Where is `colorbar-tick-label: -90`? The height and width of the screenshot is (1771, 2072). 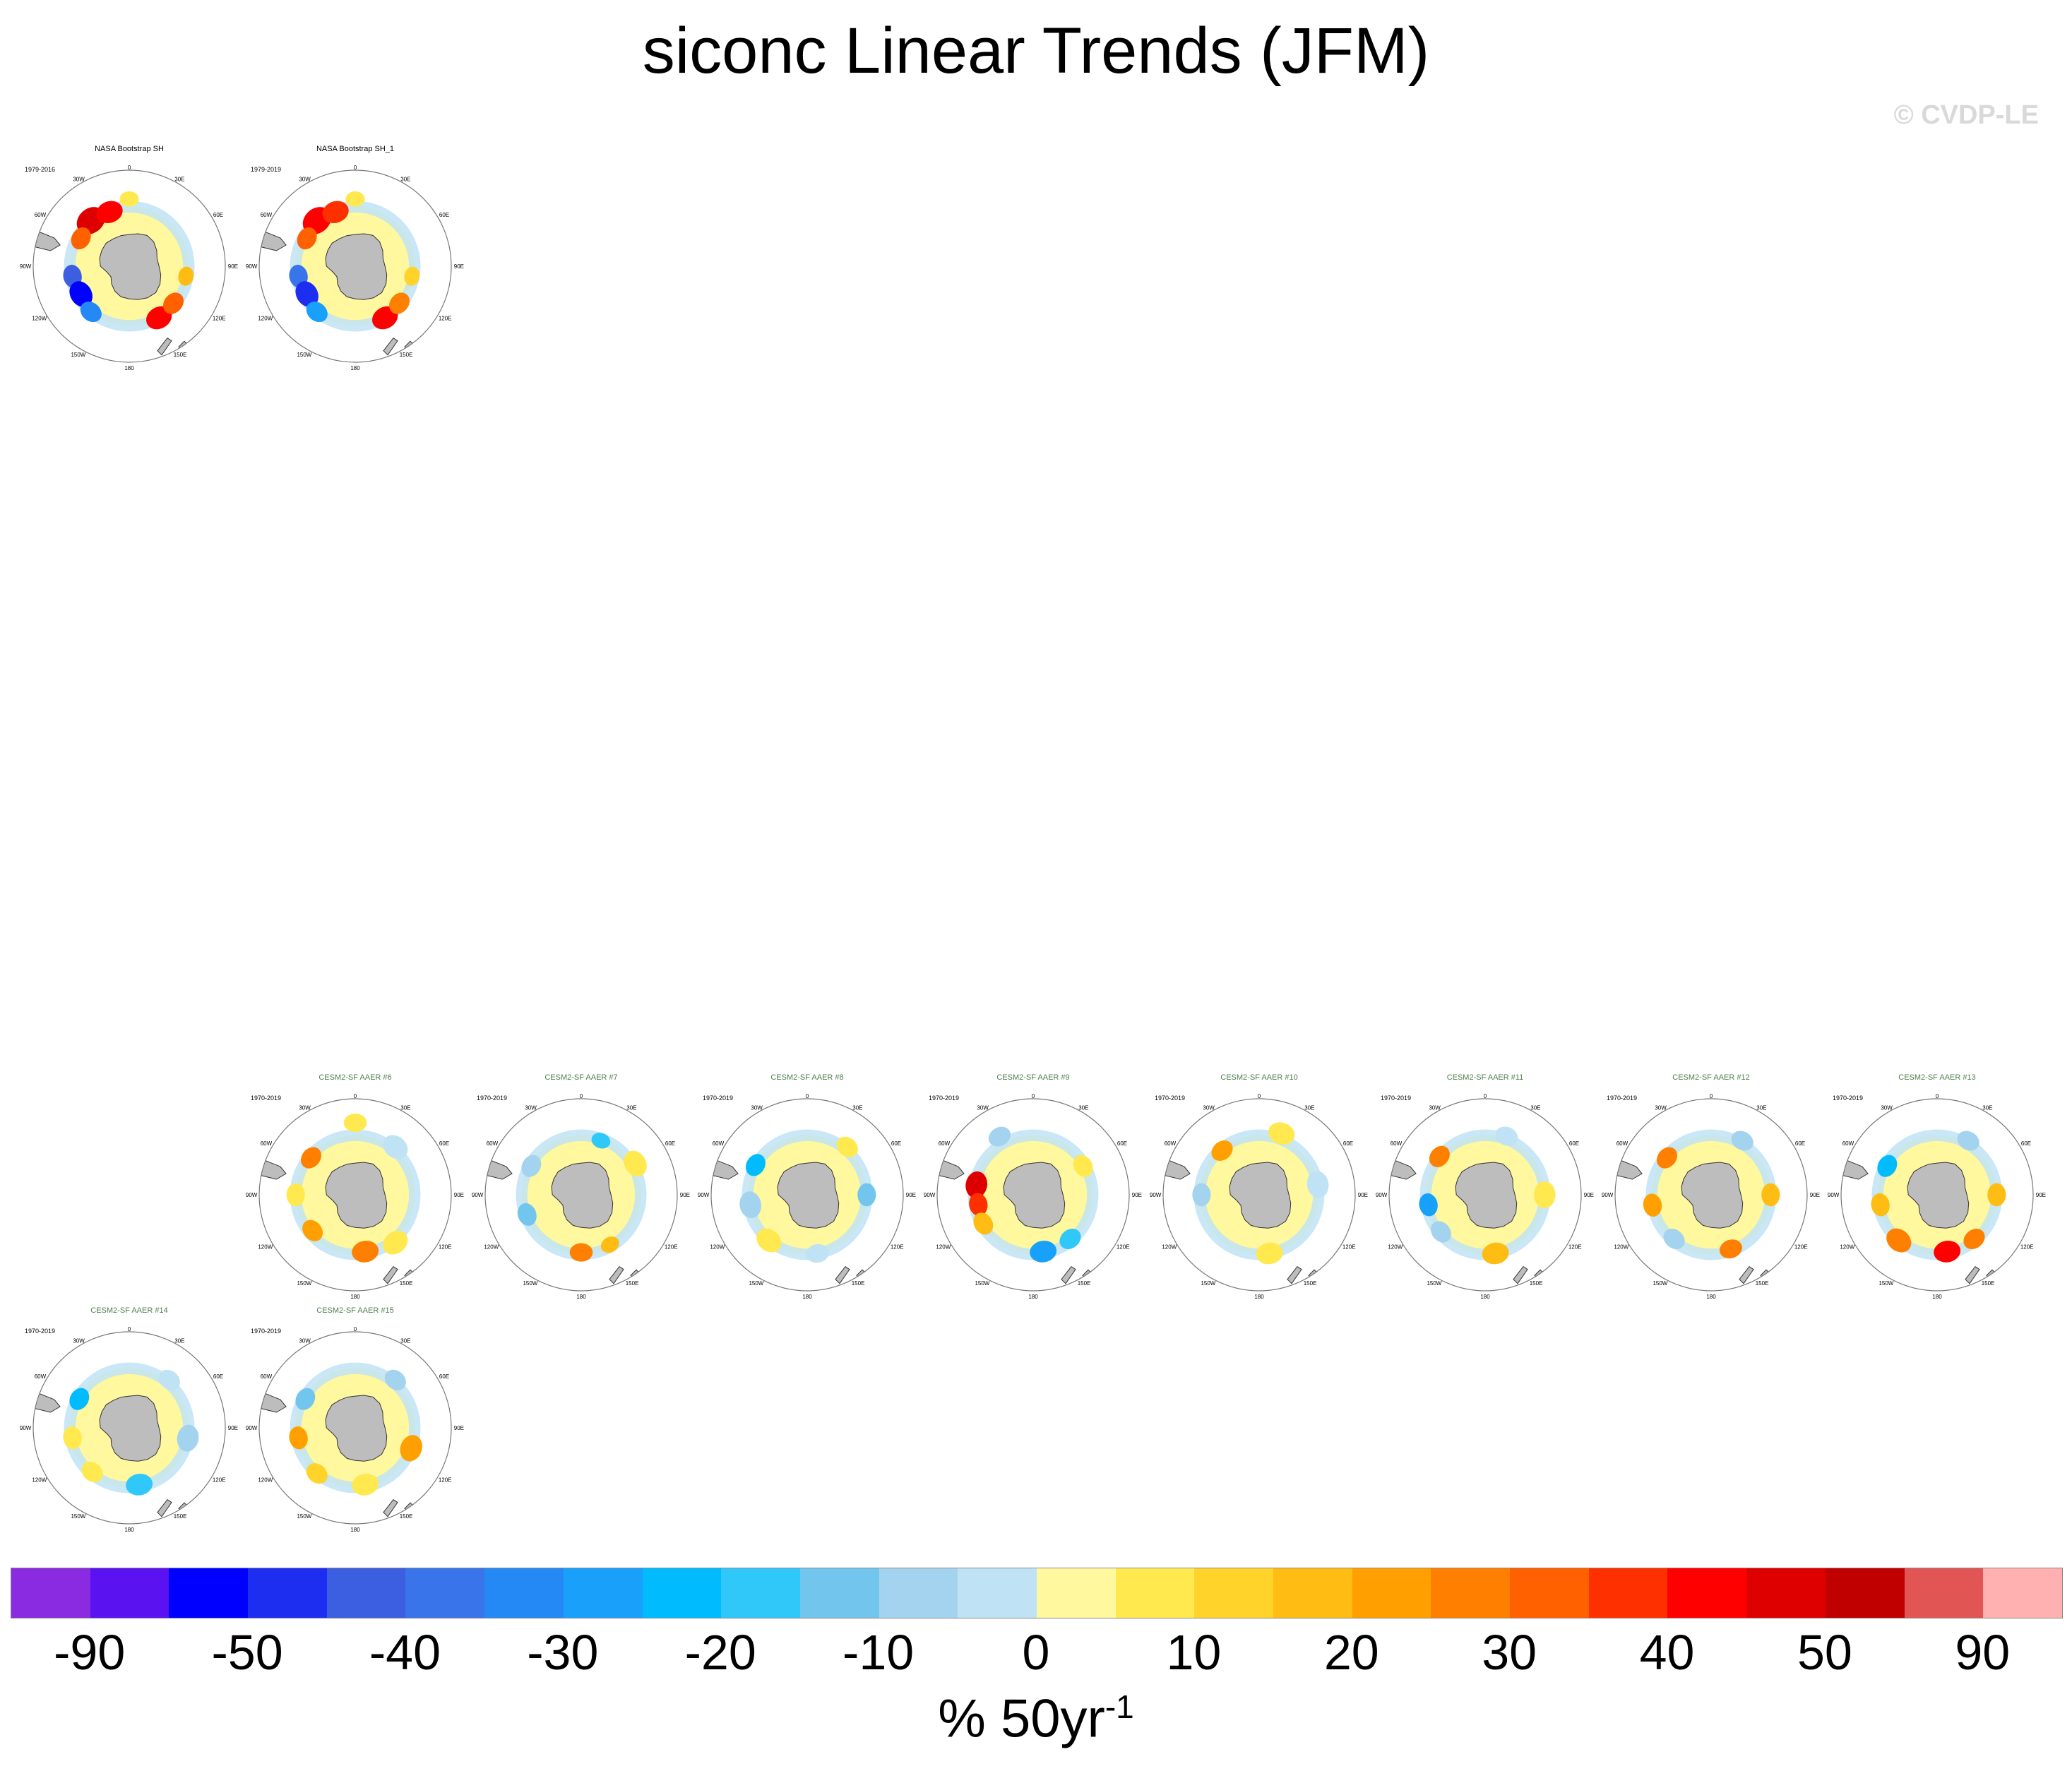
colorbar-tick-label: -90 is located at coordinates (90, 1652).